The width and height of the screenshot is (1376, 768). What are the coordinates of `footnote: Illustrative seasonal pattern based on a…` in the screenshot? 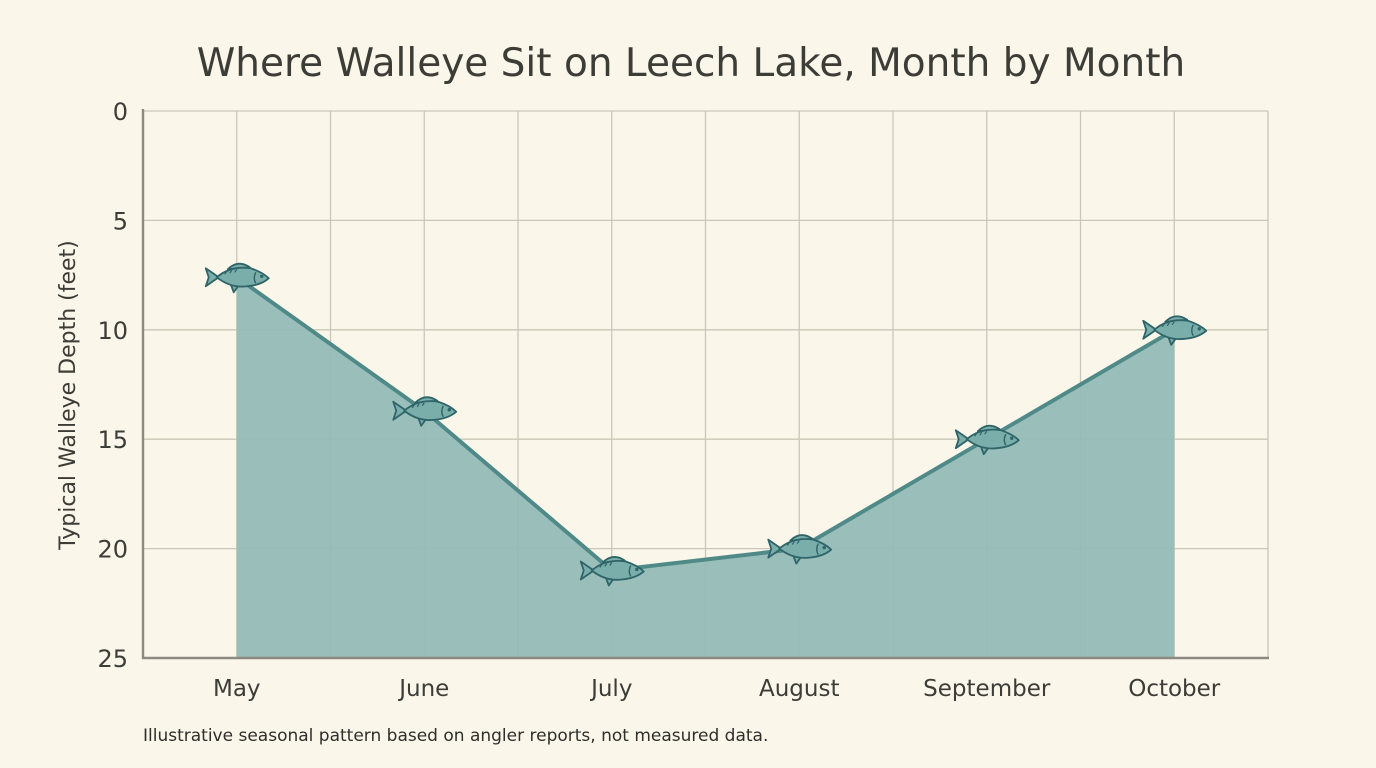 It's located at (455, 736).